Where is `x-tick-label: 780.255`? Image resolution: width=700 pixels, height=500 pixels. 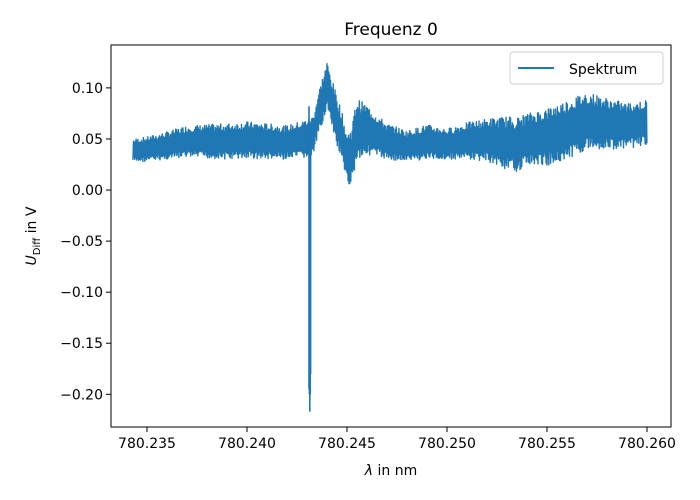
x-tick-label: 780.255 is located at coordinates (547, 444).